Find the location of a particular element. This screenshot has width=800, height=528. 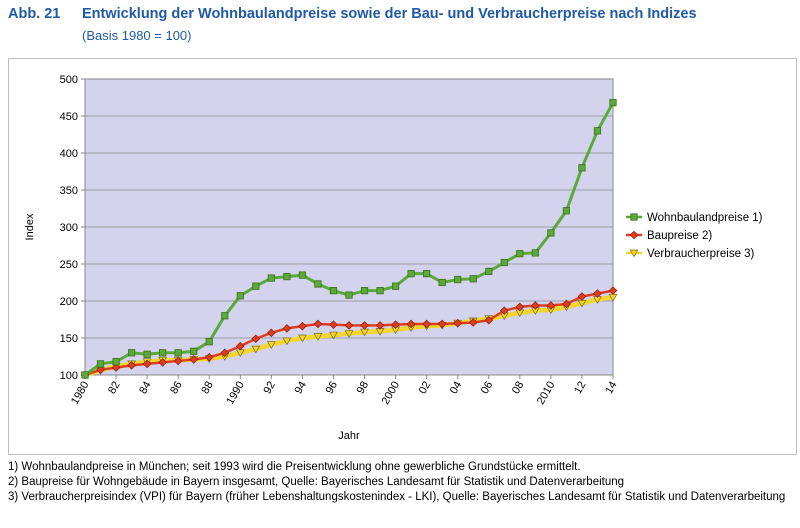

x-tick-label: 14 is located at coordinates (611, 388).